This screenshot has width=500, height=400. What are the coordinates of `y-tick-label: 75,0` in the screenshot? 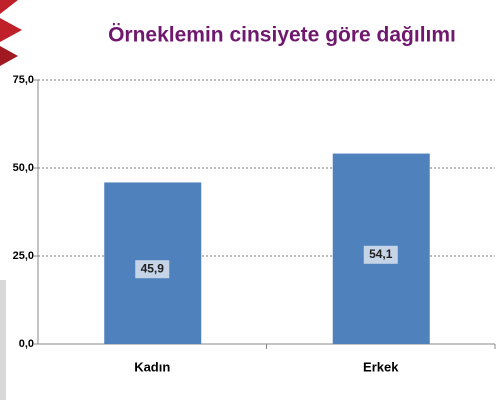 It's located at (23, 80).